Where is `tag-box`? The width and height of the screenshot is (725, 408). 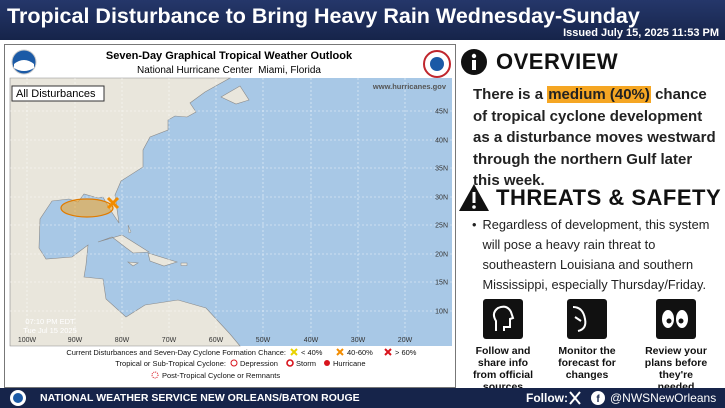
tag-box is located at coordinates (58, 93).